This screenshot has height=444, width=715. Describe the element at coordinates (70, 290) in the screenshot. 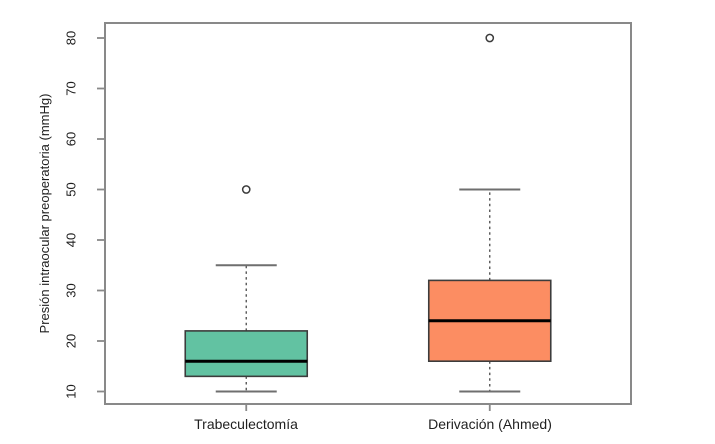

I see `y-axis-tick-label: 30` at that location.